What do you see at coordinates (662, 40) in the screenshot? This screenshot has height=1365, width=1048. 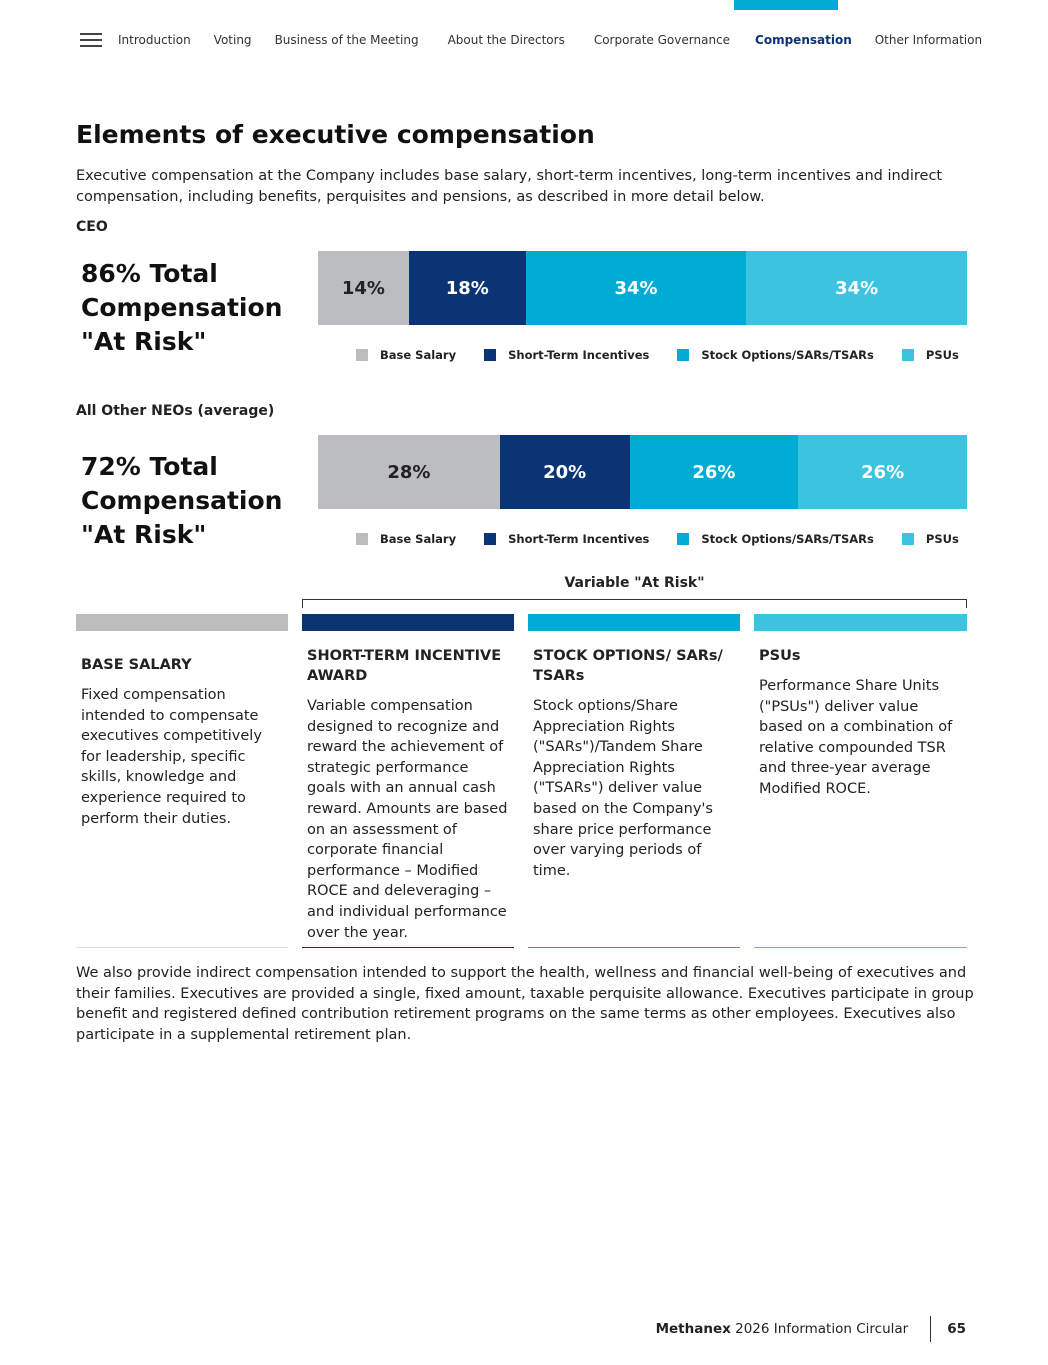 I see `nav-governance: Corporate Governance` at bounding box center [662, 40].